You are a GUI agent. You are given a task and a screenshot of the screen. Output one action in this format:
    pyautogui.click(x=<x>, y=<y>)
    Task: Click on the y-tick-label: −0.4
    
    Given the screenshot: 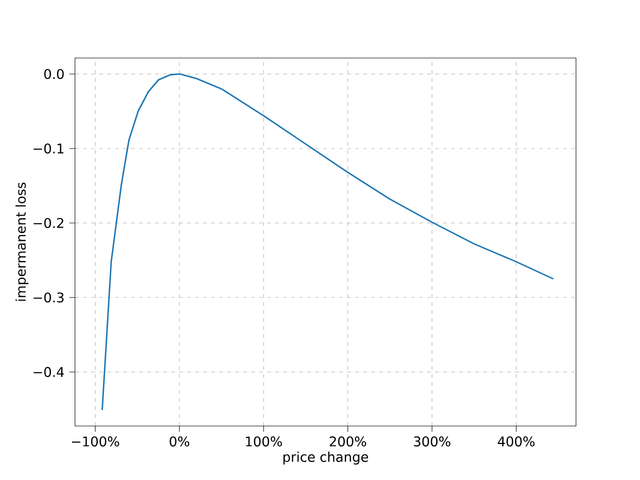 What is the action you would take?
    pyautogui.click(x=49, y=372)
    